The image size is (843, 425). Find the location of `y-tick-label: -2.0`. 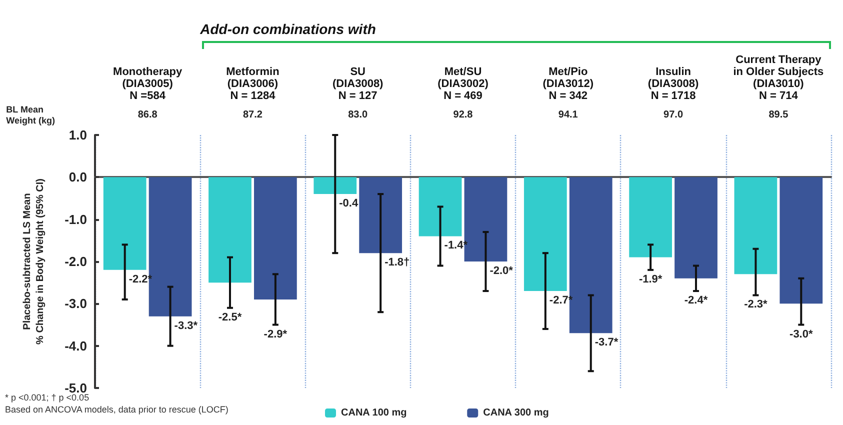

y-tick-label: -2.0 is located at coordinates (75, 261).